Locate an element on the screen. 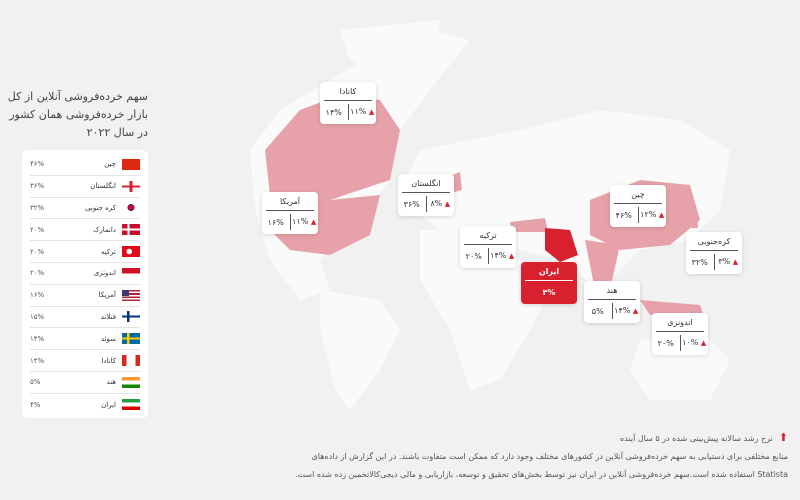  callout-england: انگلستان ۳۶% ۸% ▲ is located at coordinates (426, 195).